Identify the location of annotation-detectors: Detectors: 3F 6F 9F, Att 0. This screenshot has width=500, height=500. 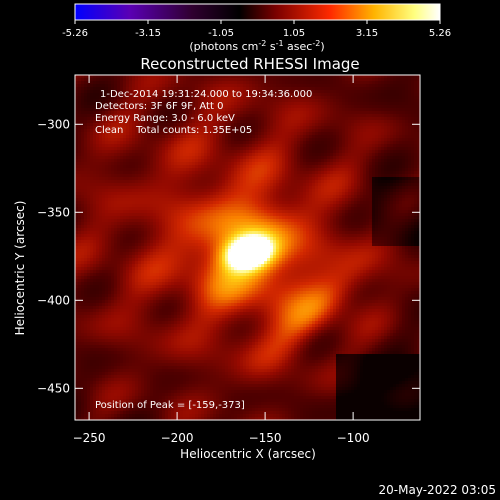
(159, 106).